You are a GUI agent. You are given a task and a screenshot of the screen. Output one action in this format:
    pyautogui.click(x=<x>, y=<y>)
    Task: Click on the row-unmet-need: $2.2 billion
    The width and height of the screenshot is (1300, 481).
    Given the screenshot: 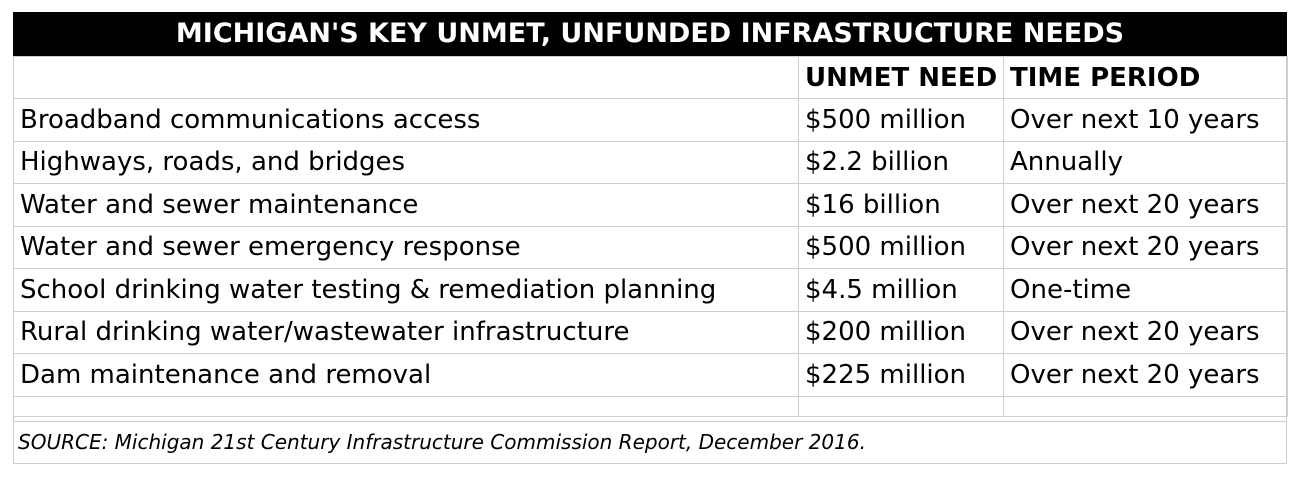 What is the action you would take?
    pyautogui.click(x=901, y=162)
    